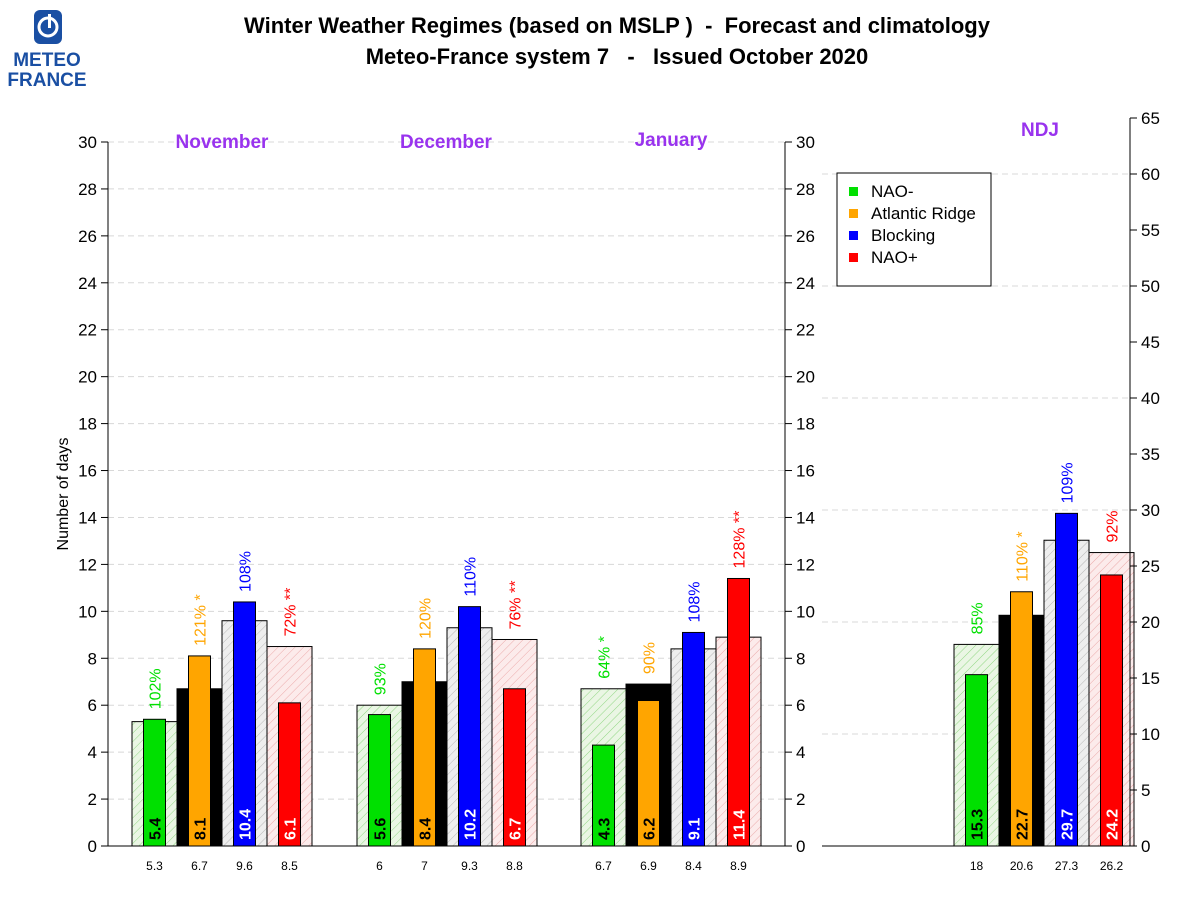  What do you see at coordinates (977, 866) in the screenshot?
I see `climatology-value-label: 18` at bounding box center [977, 866].